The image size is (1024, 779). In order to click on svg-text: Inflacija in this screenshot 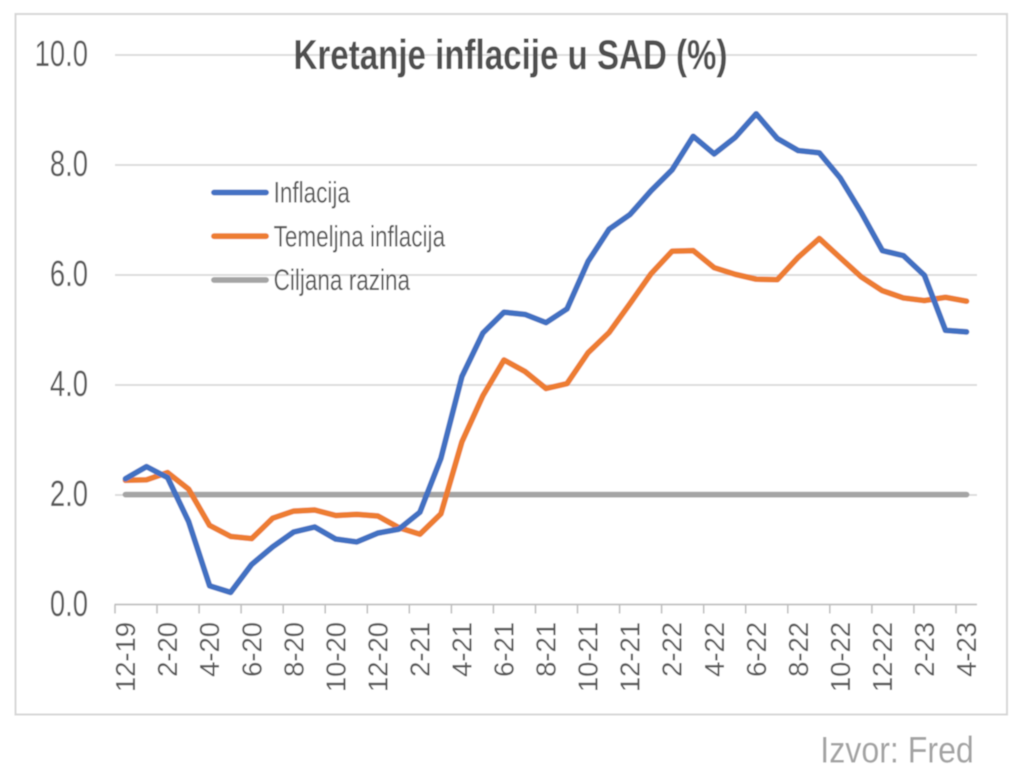, I will do `click(312, 193)`.